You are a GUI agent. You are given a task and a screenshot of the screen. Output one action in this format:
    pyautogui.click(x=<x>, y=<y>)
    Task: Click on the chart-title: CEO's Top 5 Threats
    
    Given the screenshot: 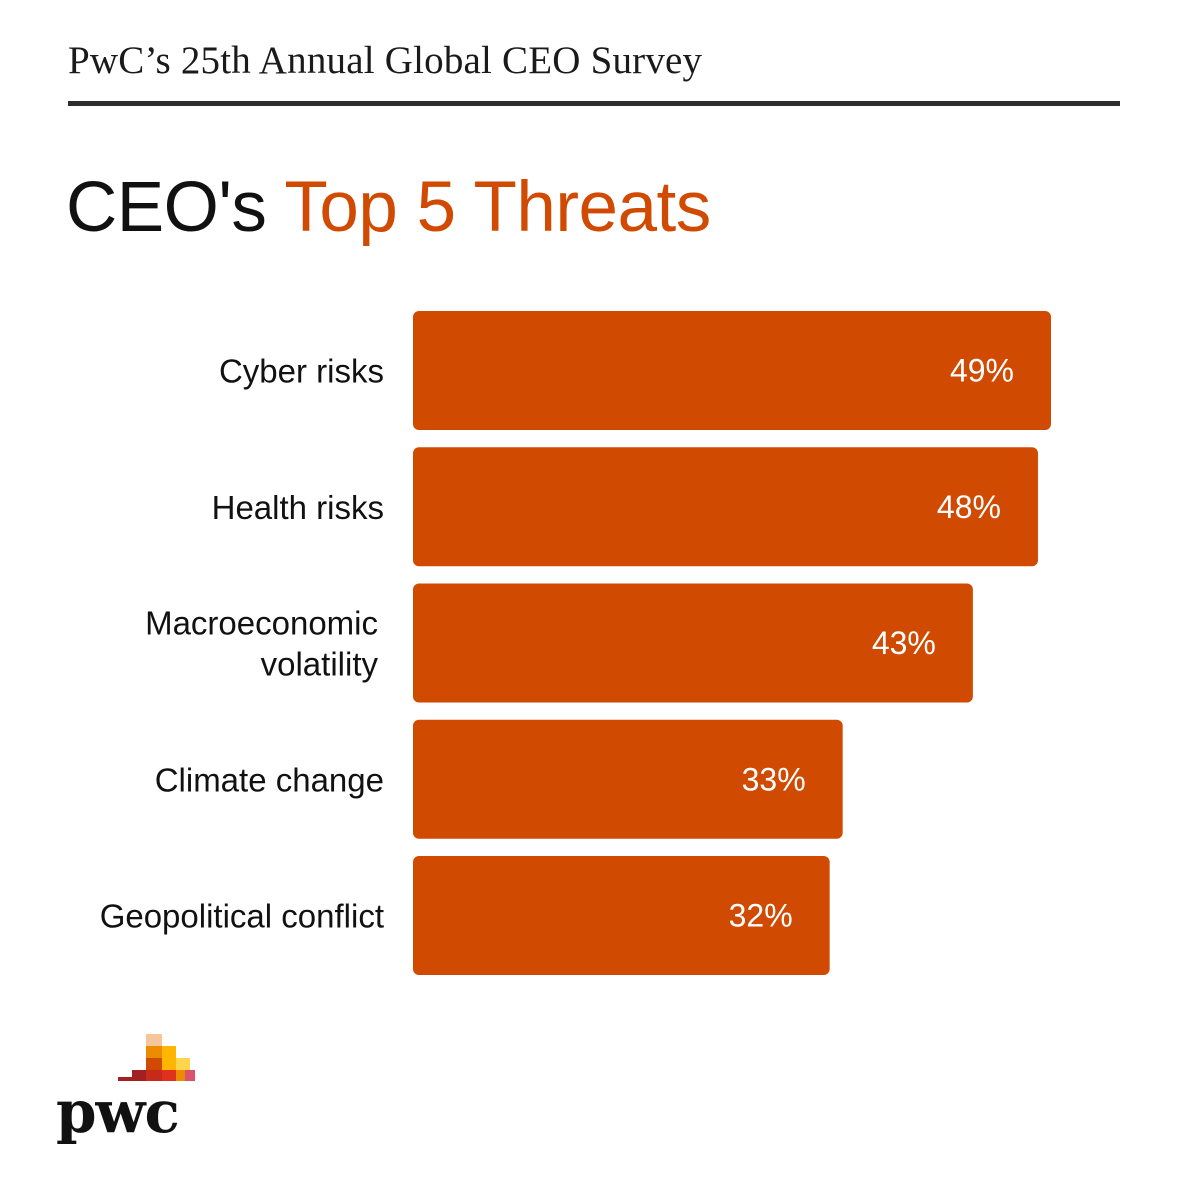 What is the action you would take?
    pyautogui.click(x=388, y=208)
    